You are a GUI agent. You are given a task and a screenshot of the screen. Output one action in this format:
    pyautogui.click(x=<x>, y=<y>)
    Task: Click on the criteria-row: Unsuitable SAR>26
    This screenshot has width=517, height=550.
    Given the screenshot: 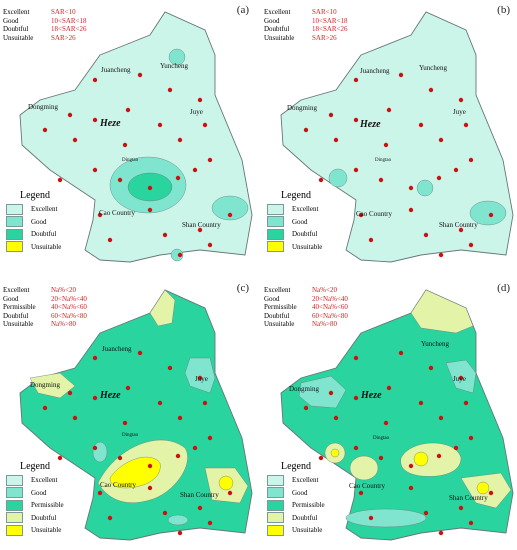 What is the action you would take?
    pyautogui.click(x=45, y=38)
    